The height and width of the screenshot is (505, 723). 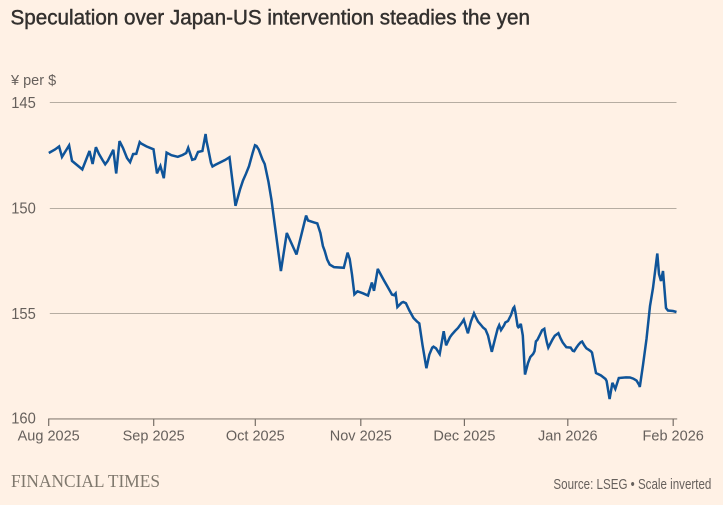 What do you see at coordinates (23, 103) in the screenshot?
I see `svg-text: 145` at bounding box center [23, 103].